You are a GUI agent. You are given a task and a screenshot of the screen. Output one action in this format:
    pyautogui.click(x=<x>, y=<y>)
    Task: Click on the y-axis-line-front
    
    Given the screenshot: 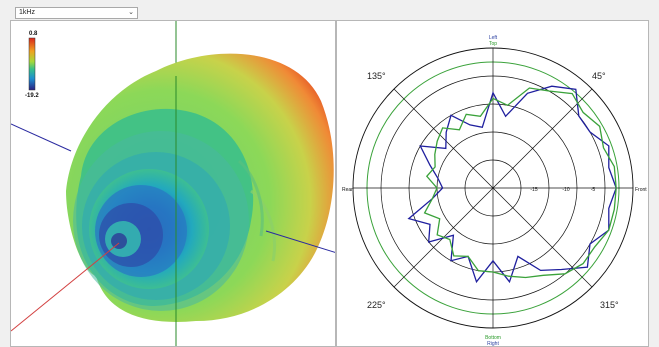 What is the action you would take?
    pyautogui.click(x=300, y=241)
    